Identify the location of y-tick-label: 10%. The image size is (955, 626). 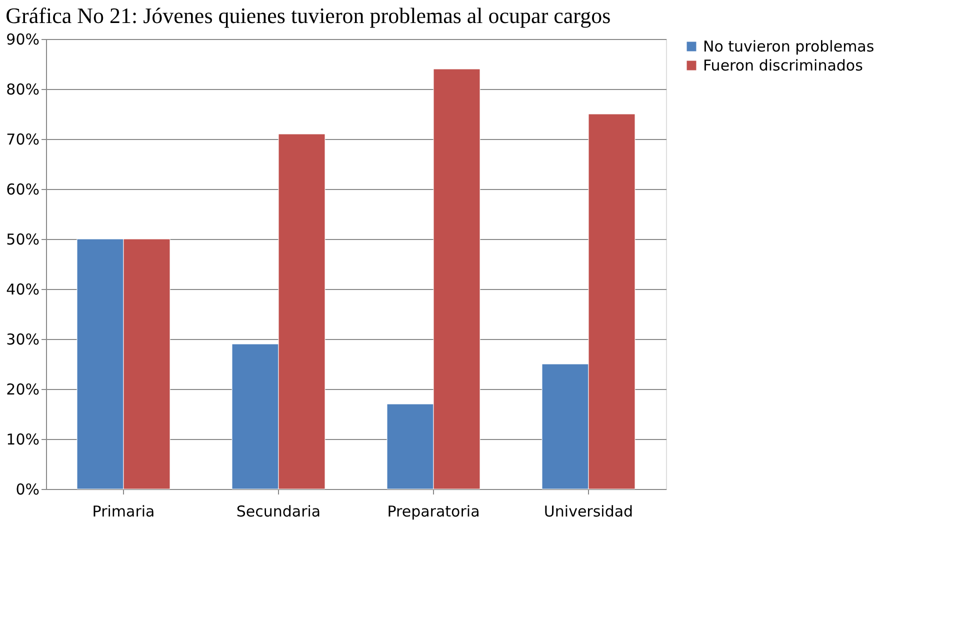
(23, 439).